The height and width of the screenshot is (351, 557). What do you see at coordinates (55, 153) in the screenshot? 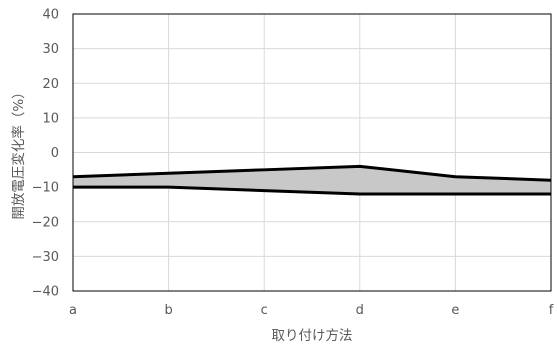
I see `y-tick-label: 0` at bounding box center [55, 153].